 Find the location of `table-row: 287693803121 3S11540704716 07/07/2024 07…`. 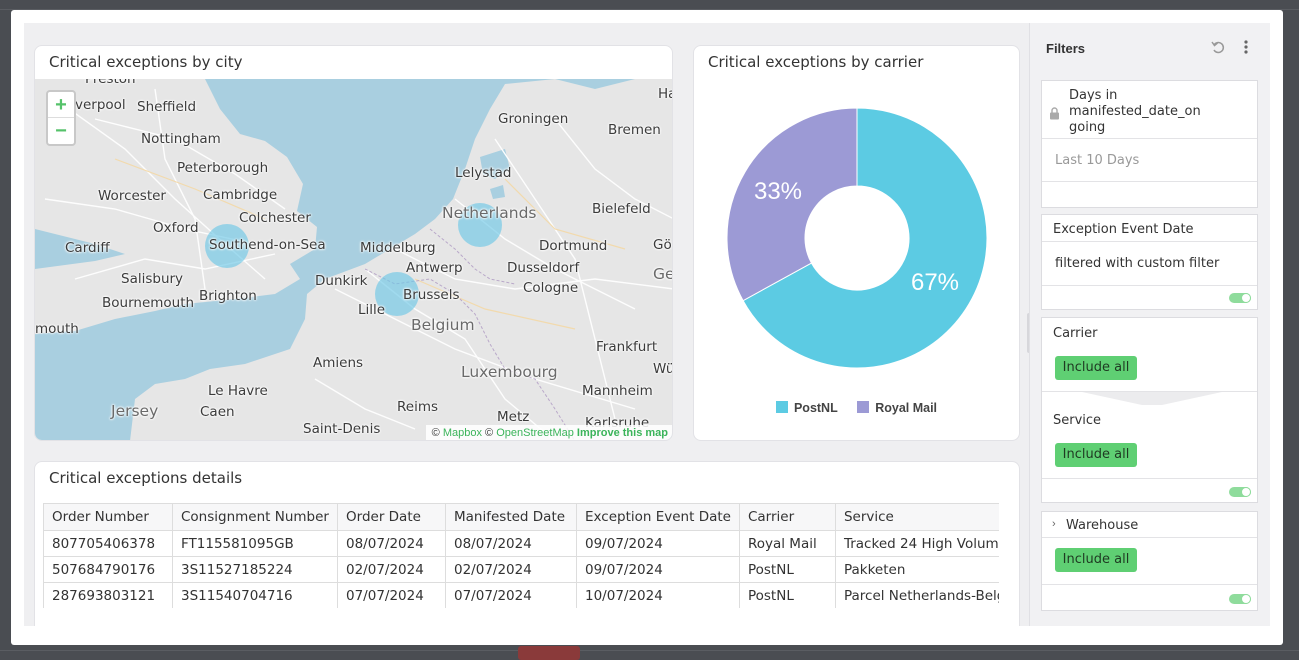

table-row: 287693803121 3S11540704716 07/07/2024 07… is located at coordinates (521, 595).